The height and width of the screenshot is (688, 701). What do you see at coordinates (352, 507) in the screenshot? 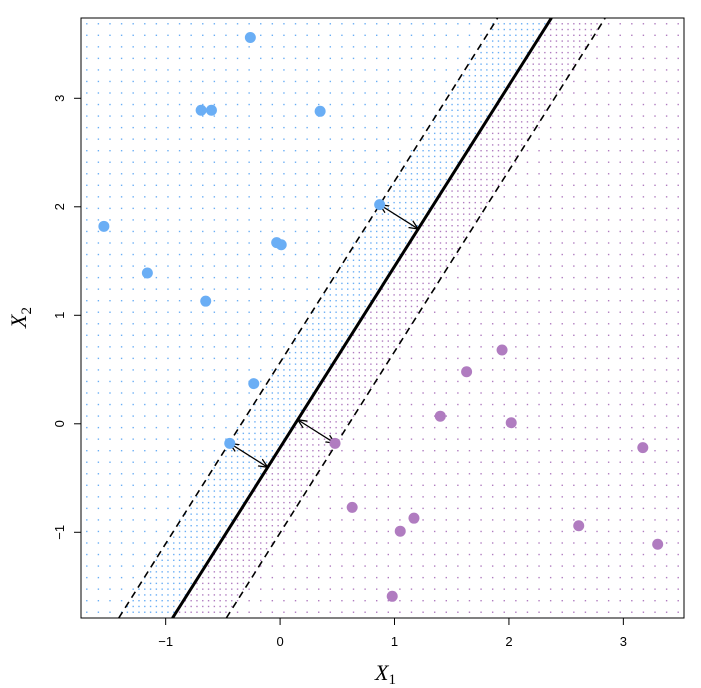
I see `point-purple` at bounding box center [352, 507].